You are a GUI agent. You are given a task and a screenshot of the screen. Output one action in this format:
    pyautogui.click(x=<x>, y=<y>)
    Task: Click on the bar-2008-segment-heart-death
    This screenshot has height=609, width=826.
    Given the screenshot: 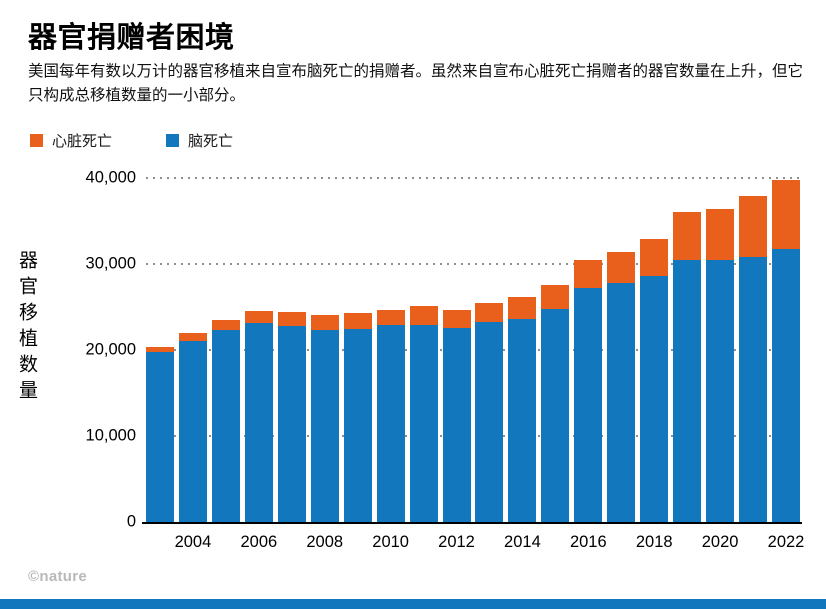 What is the action you would take?
    pyautogui.click(x=324, y=322)
    